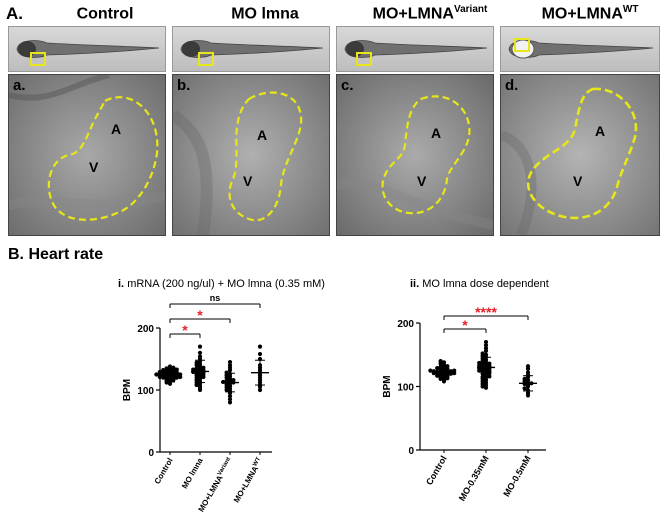 This screenshot has height=526, width=666. Describe the element at coordinates (221, 284) in the screenshot. I see `chart-title-i: i. mRNA (200 ng/ul) + MO lmna (0.35 mM)` at that location.